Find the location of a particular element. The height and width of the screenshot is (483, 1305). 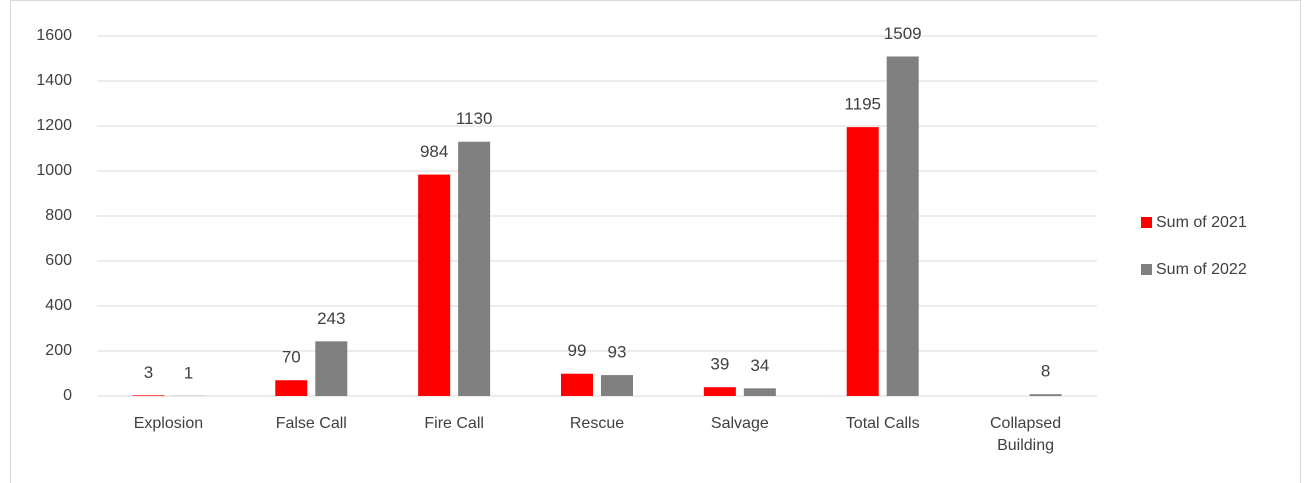

y-tick-label: 0 is located at coordinates (67, 395).